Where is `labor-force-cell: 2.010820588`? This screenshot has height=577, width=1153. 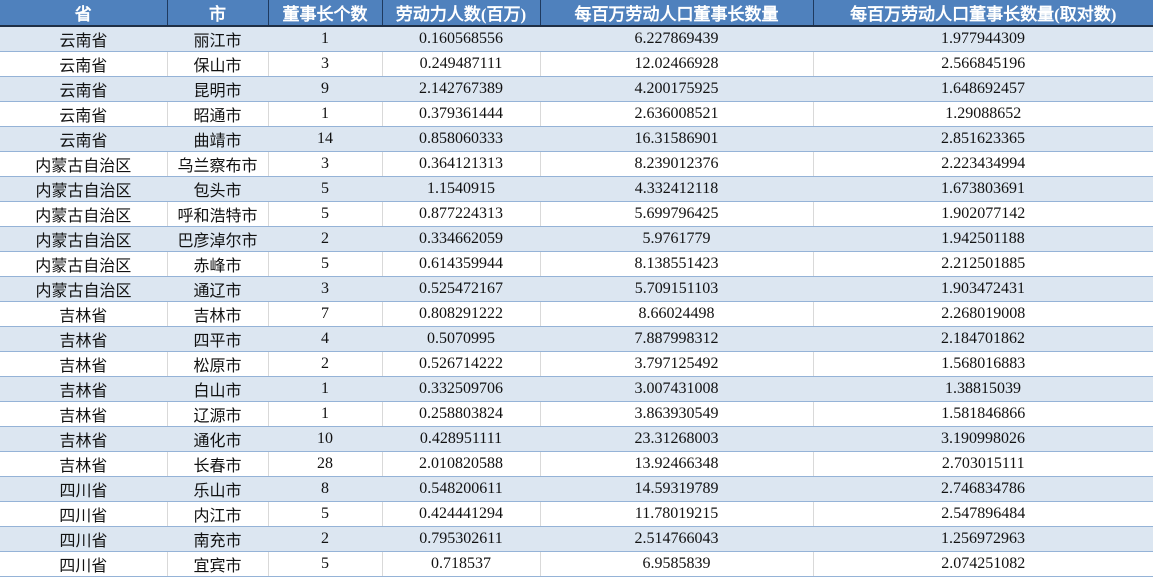 labor-force-cell: 2.010820588 is located at coordinates (461, 464).